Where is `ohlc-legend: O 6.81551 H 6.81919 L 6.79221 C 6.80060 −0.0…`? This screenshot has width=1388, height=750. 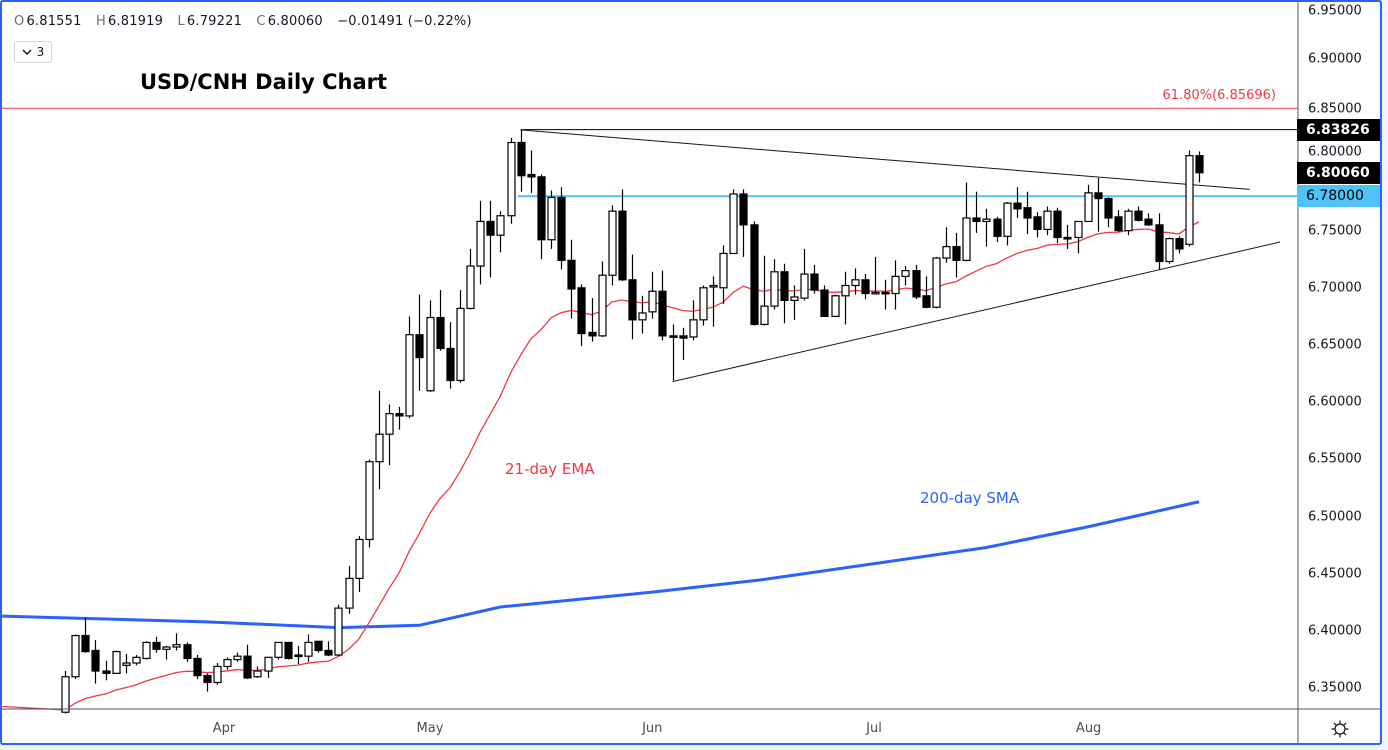
ohlc-legend: O 6.81551 H 6.81919 L 6.79221 C 6.80060 −0.0… is located at coordinates (244, 21).